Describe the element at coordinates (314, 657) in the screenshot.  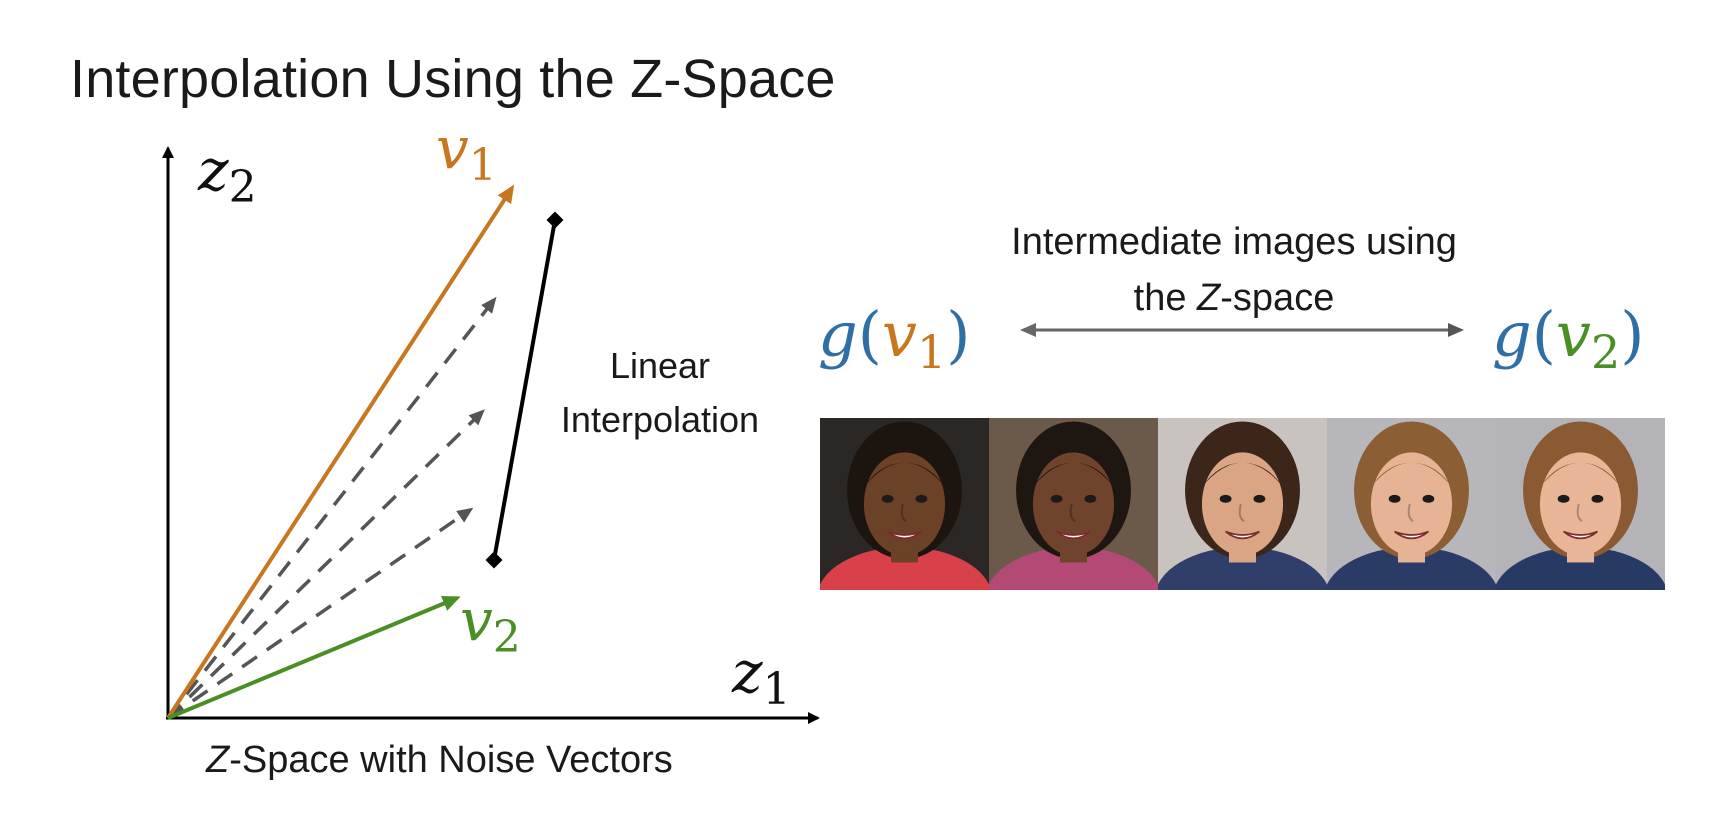
I see `vector-v2` at that location.